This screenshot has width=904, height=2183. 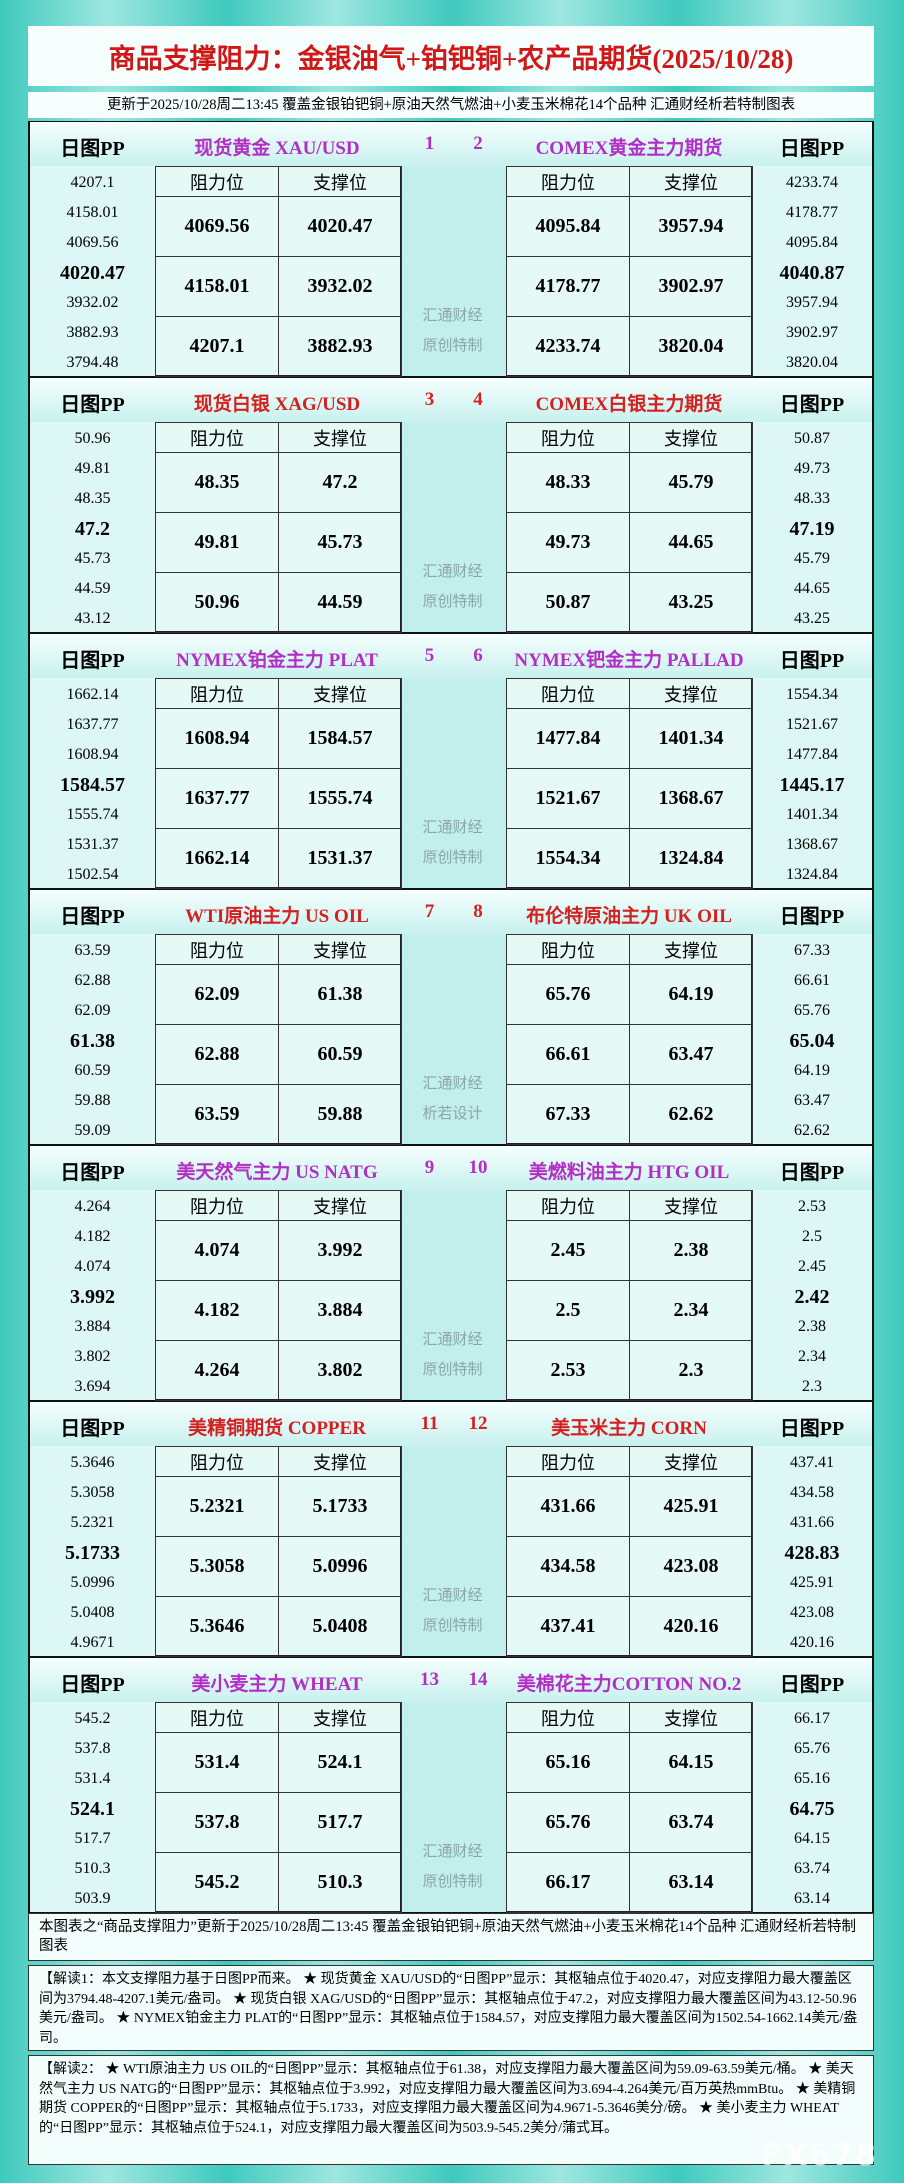 I want to click on level-value: 62.62, so click(x=691, y=1114).